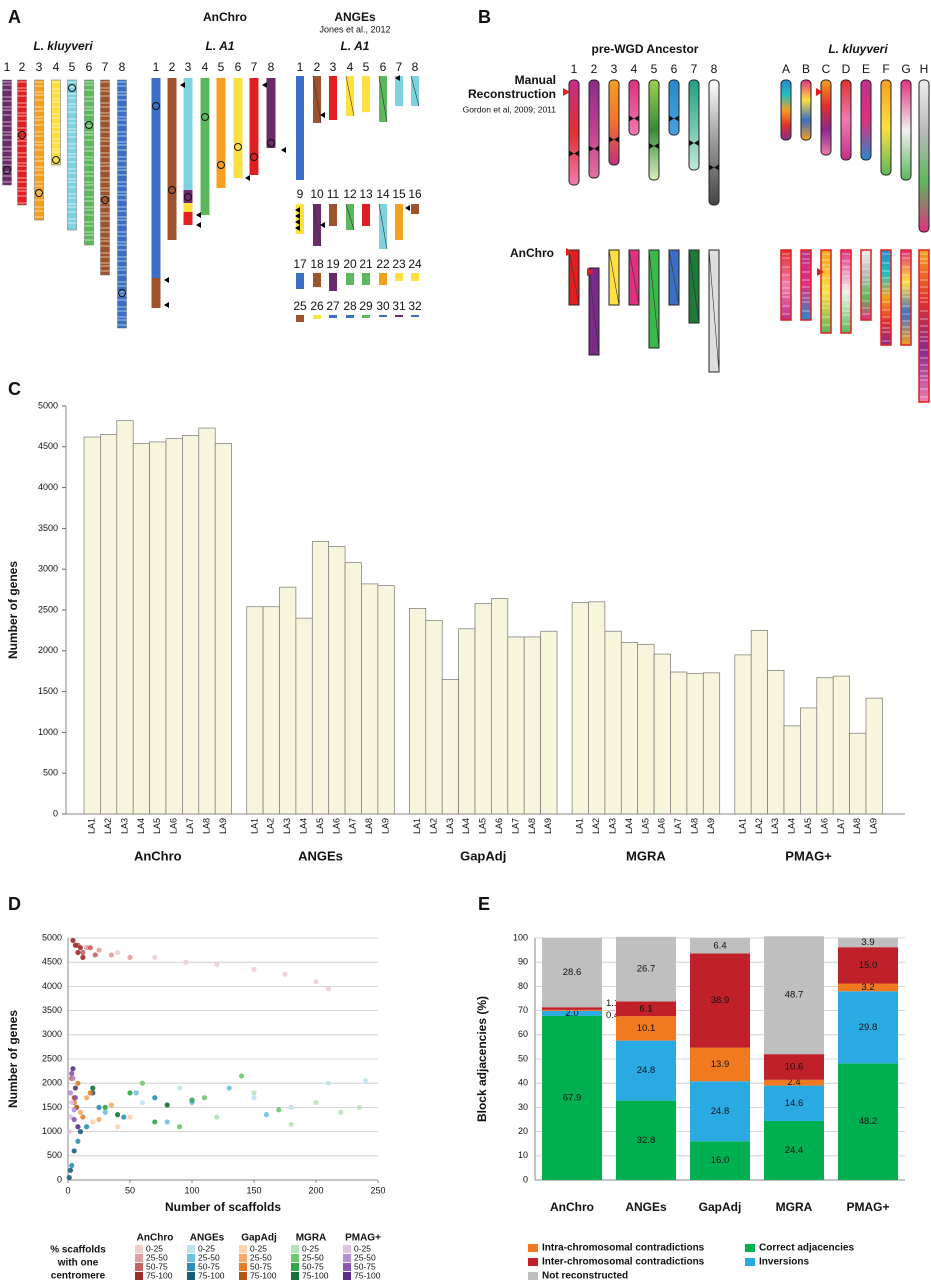 This screenshot has width=931, height=1280. Describe the element at coordinates (206, 1248) in the screenshot. I see `legend-label: 0-25` at that location.